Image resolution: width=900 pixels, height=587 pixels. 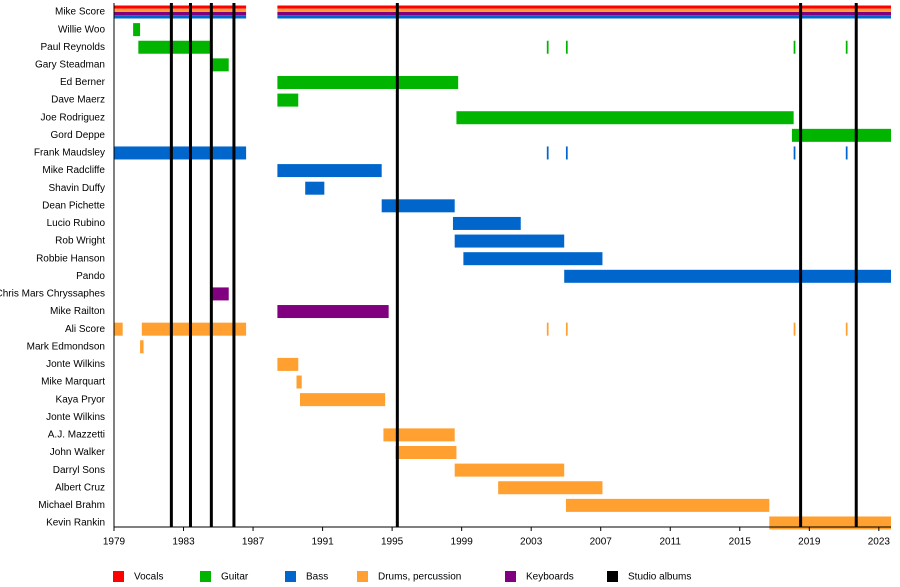 What do you see at coordinates (83, 82) in the screenshot?
I see `member-label: Ed Berner` at bounding box center [83, 82].